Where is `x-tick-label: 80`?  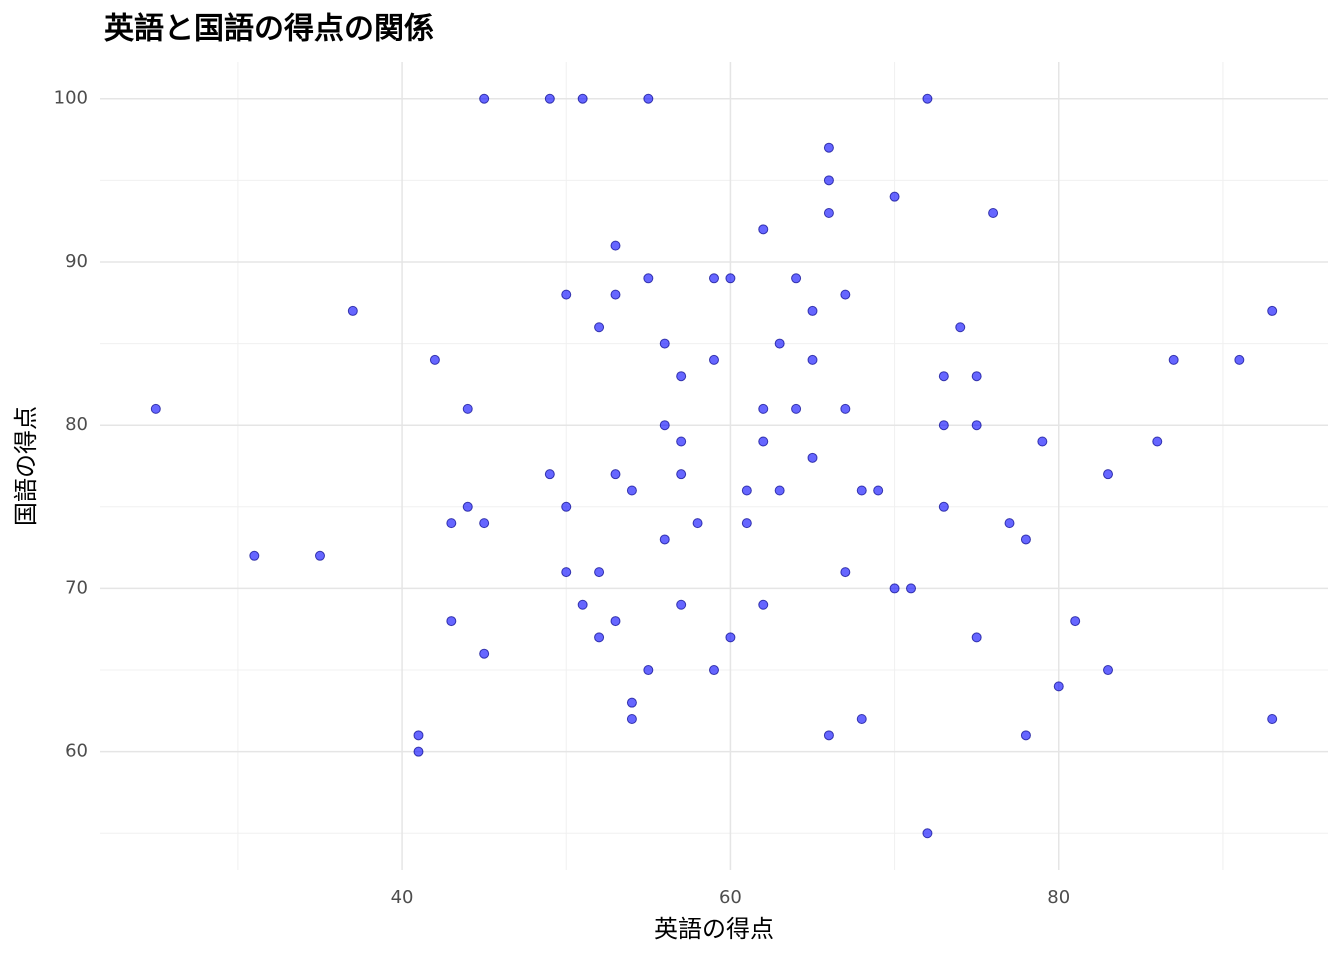
x-tick-label: 80 is located at coordinates (1058, 897).